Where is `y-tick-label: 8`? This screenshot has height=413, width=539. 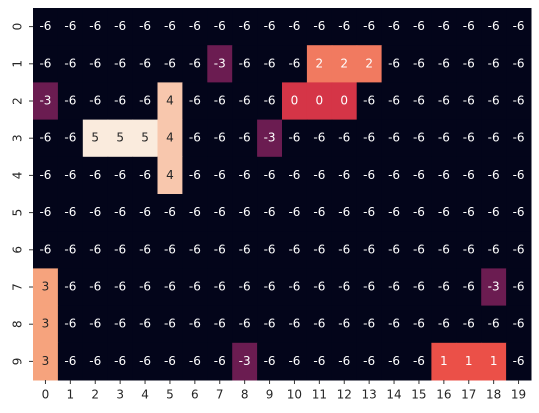 y-tick-label: 8 is located at coordinates (18, 324).